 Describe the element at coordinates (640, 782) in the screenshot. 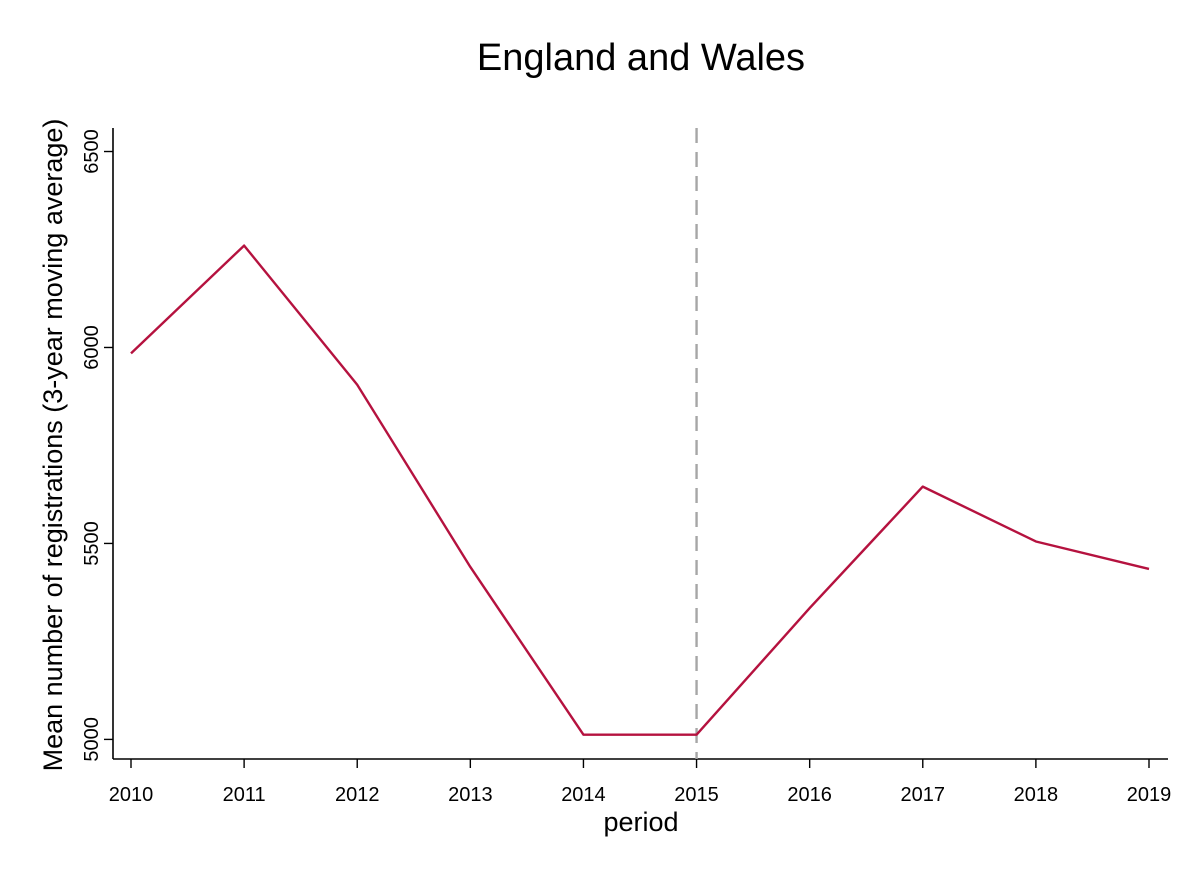

I see `x-axis-ticks: 2010 2011 2012 2013 2014 2015 2016 2017 2018 2019` at that location.